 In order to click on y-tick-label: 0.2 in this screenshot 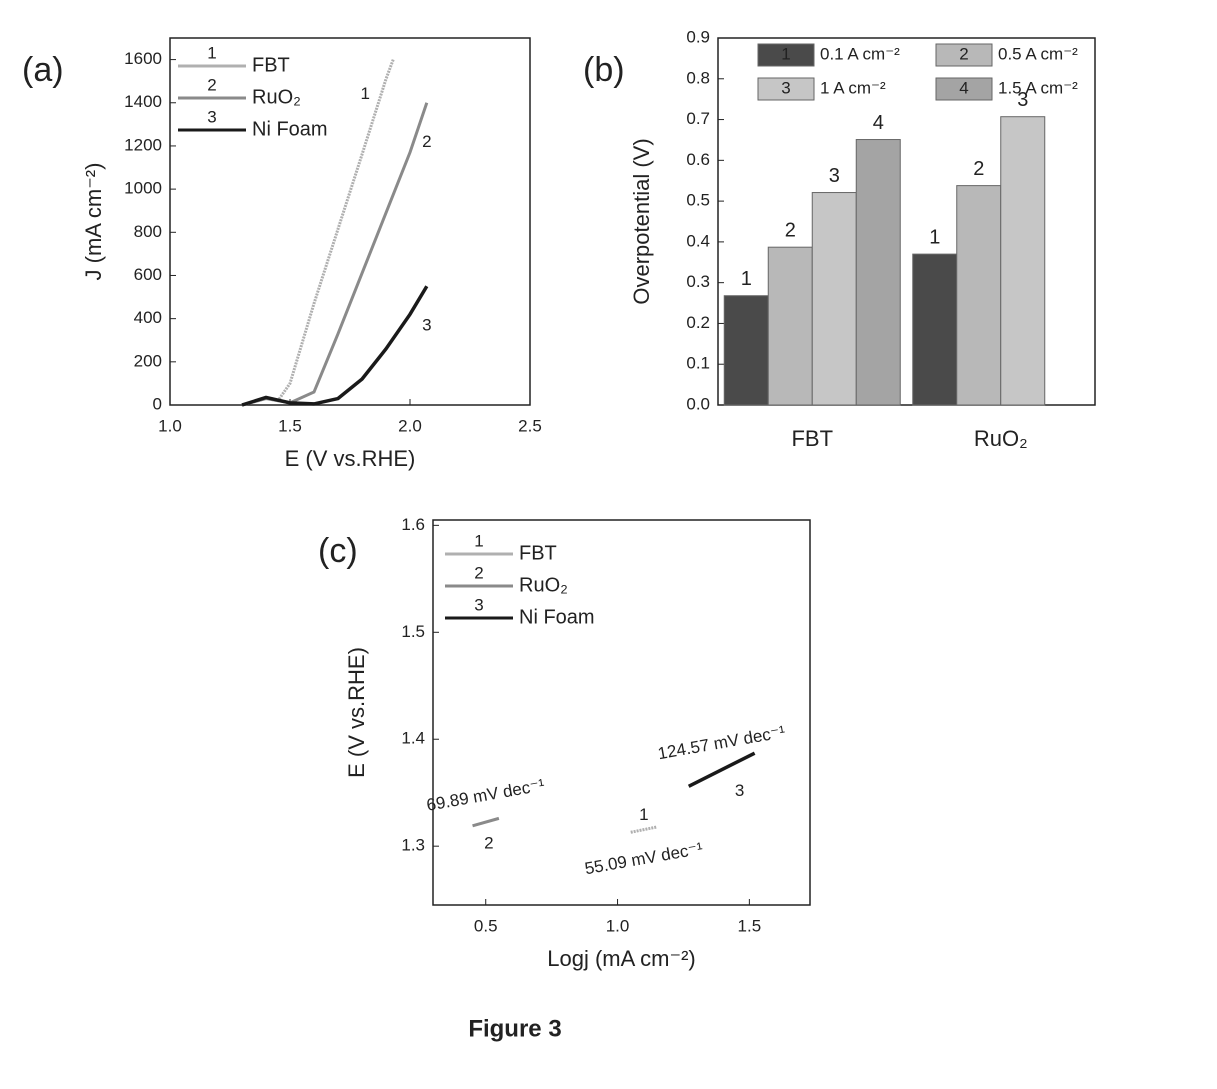, I will do `click(698, 322)`.